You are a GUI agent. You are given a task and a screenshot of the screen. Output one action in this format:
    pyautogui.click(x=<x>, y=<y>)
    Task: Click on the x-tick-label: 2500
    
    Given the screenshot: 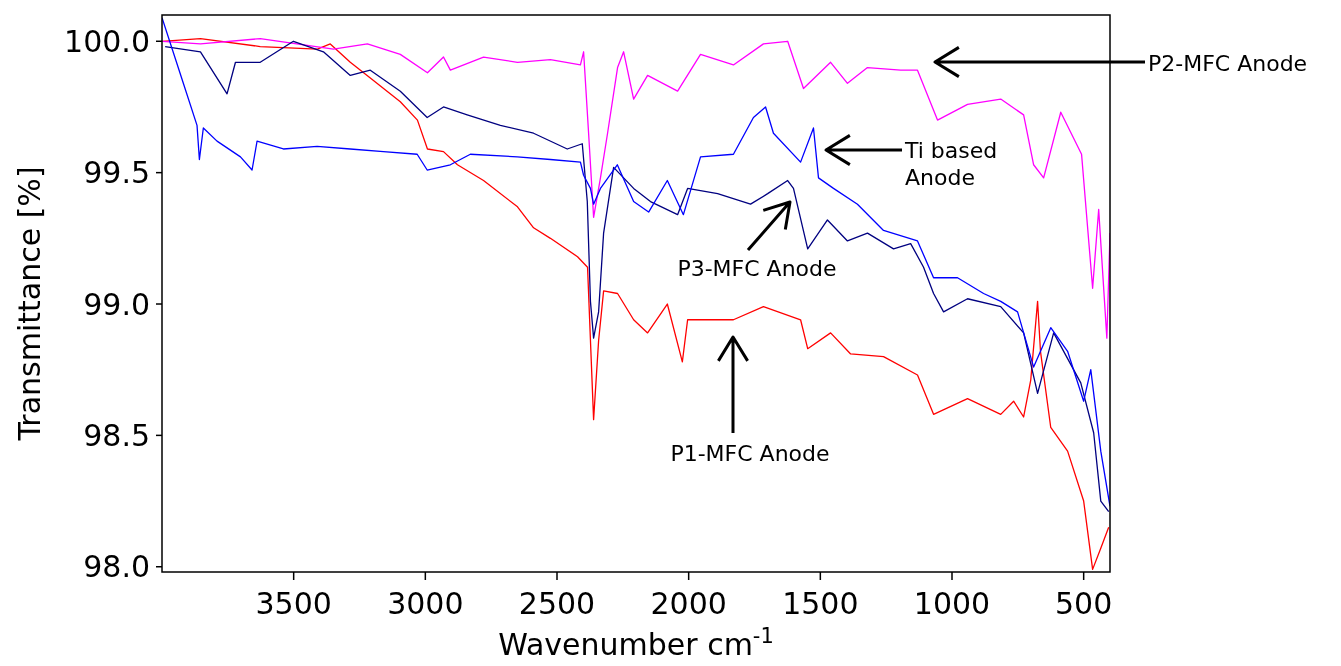 What is the action you would take?
    pyautogui.click(x=557, y=603)
    